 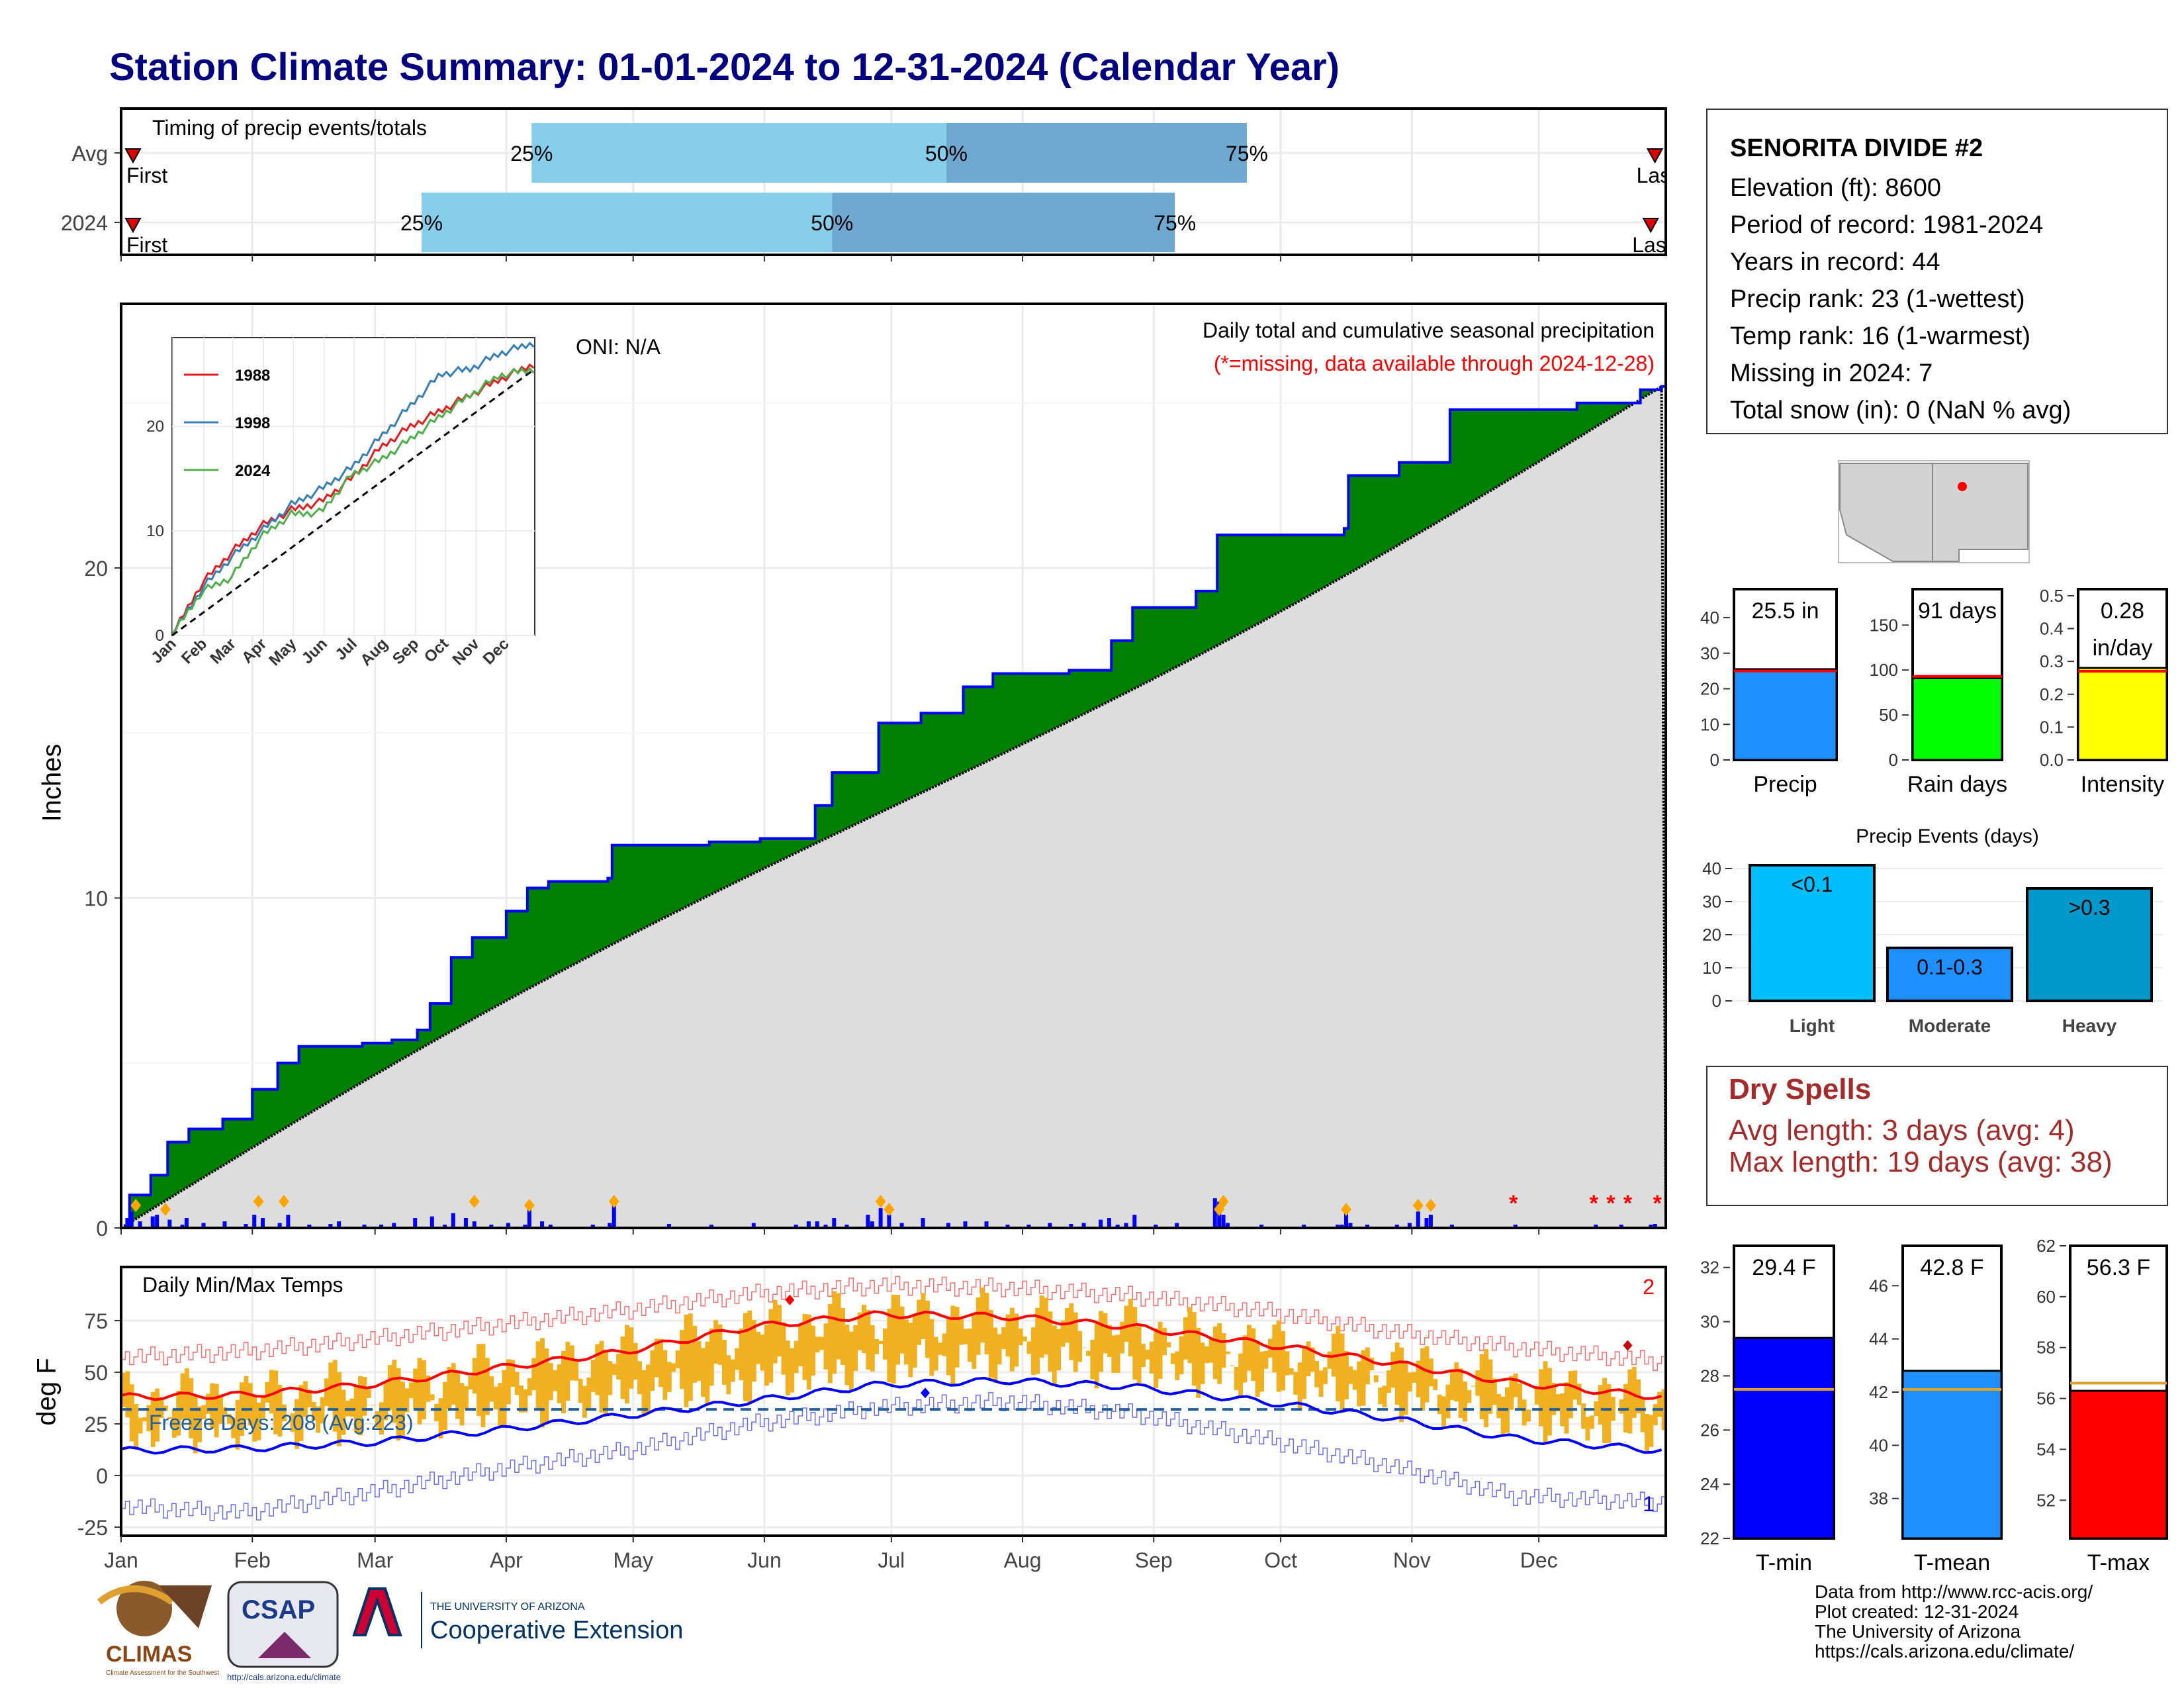 What do you see at coordinates (2118, 1267) in the screenshot?
I see `summary-value-label: 56.3 F` at bounding box center [2118, 1267].